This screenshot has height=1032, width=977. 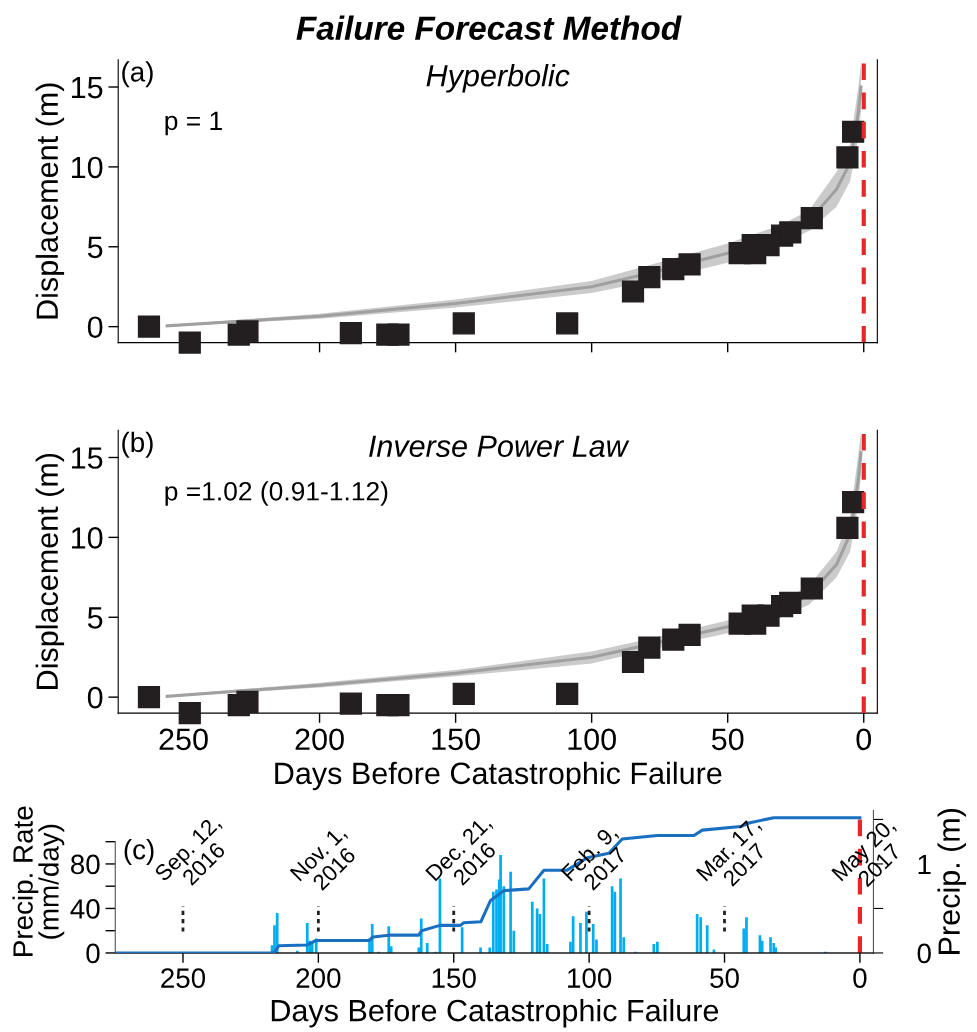 I want to click on chart-subtitle: Hyperbolic, so click(x=498, y=78).